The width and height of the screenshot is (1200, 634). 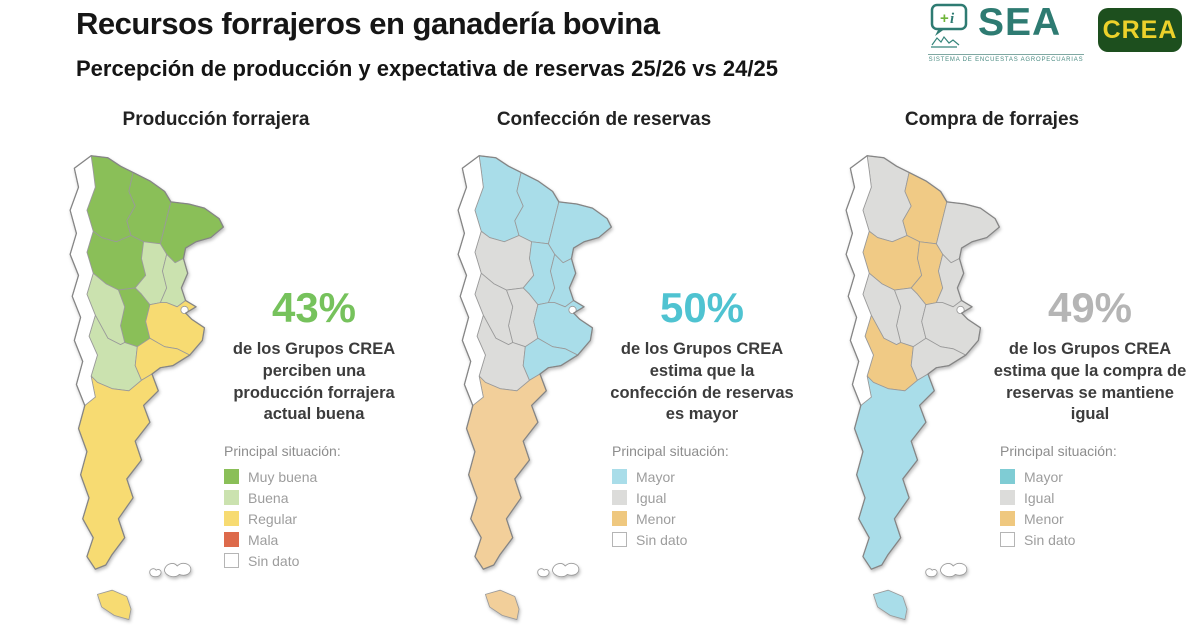 I want to click on panel-title: Confección de reservas, so click(x=604, y=119).